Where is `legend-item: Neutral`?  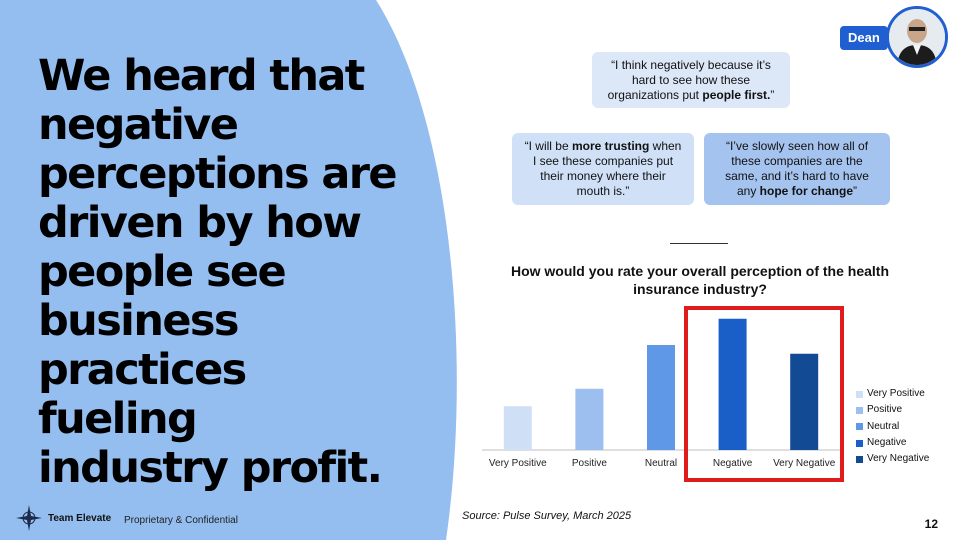 legend-item: Neutral is located at coordinates (892, 427).